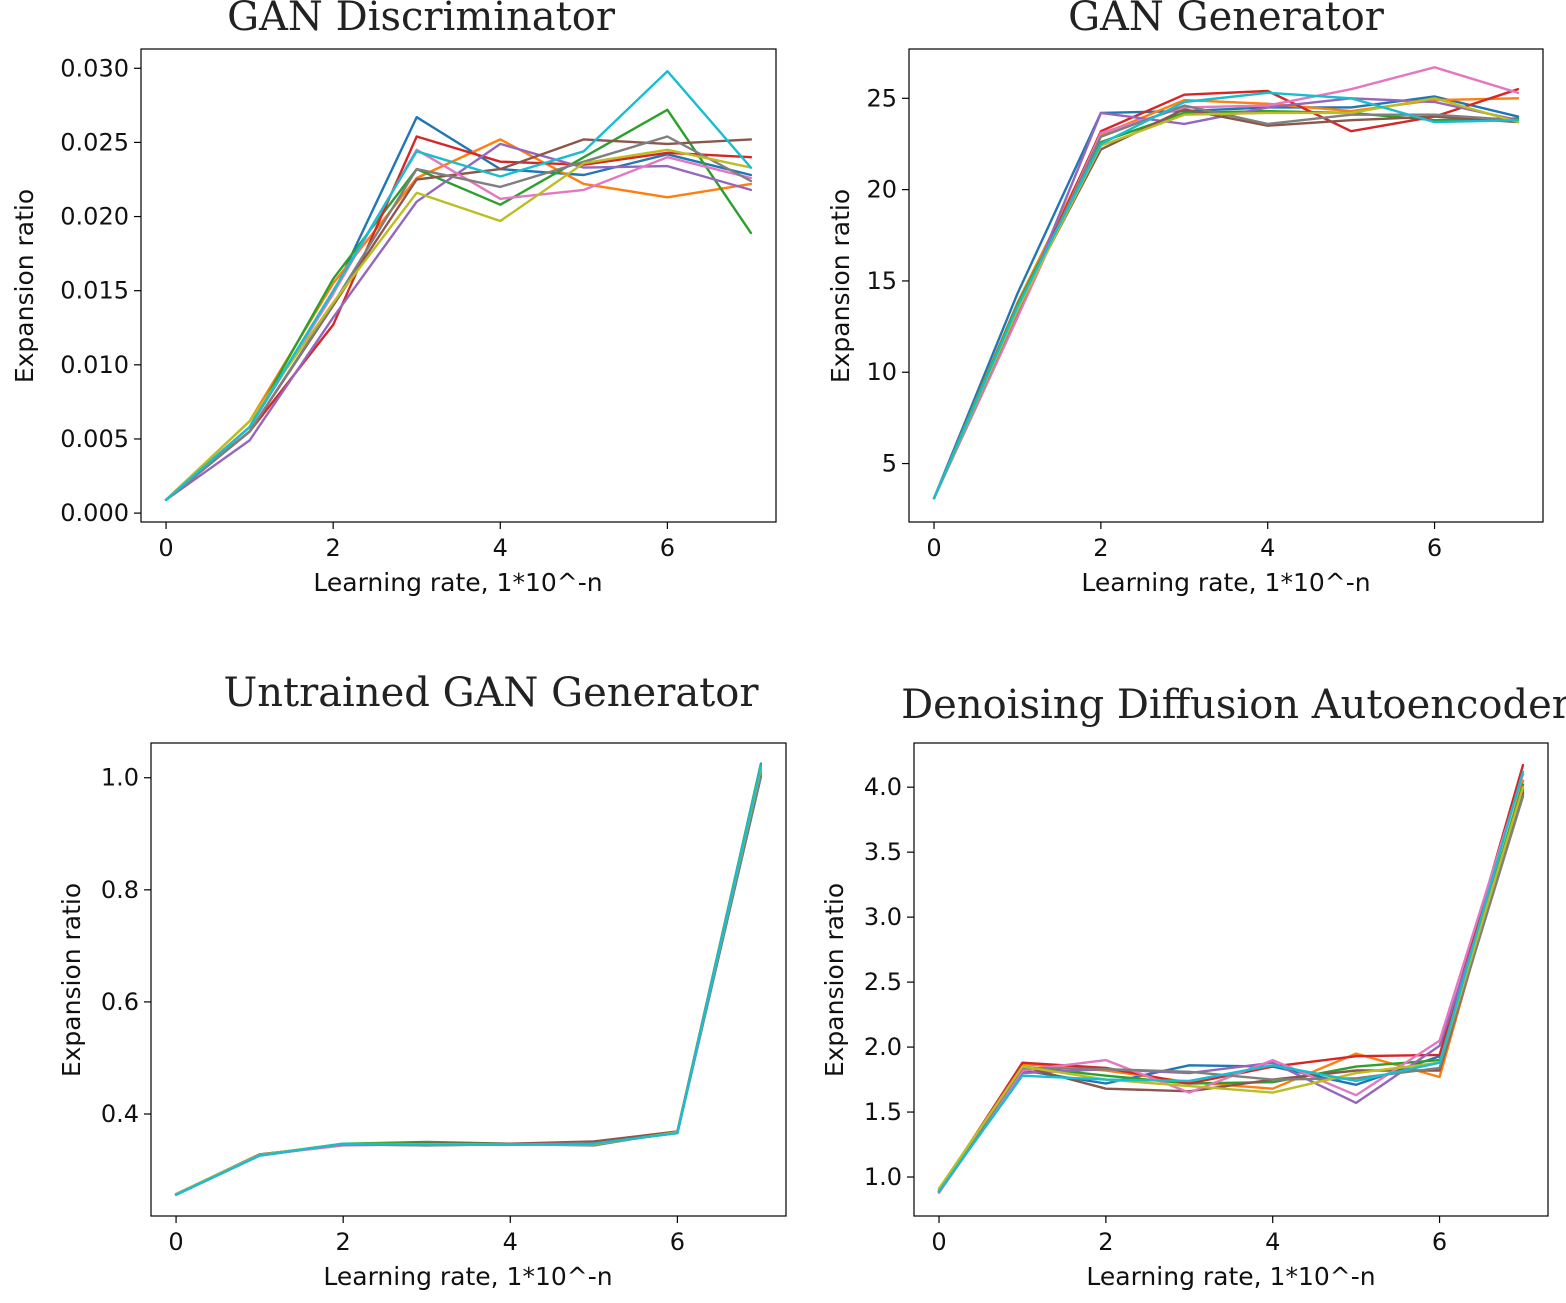 This screenshot has height=1303, width=1566. I want to click on y-tick-label: 0.025, so click(94, 142).